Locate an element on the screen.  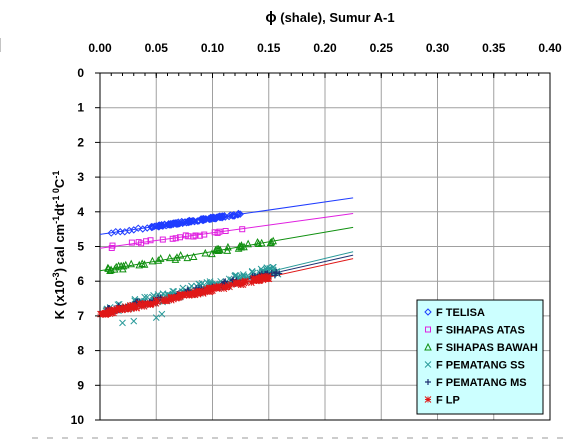
y-tick-label: 5 is located at coordinates (80, 247).